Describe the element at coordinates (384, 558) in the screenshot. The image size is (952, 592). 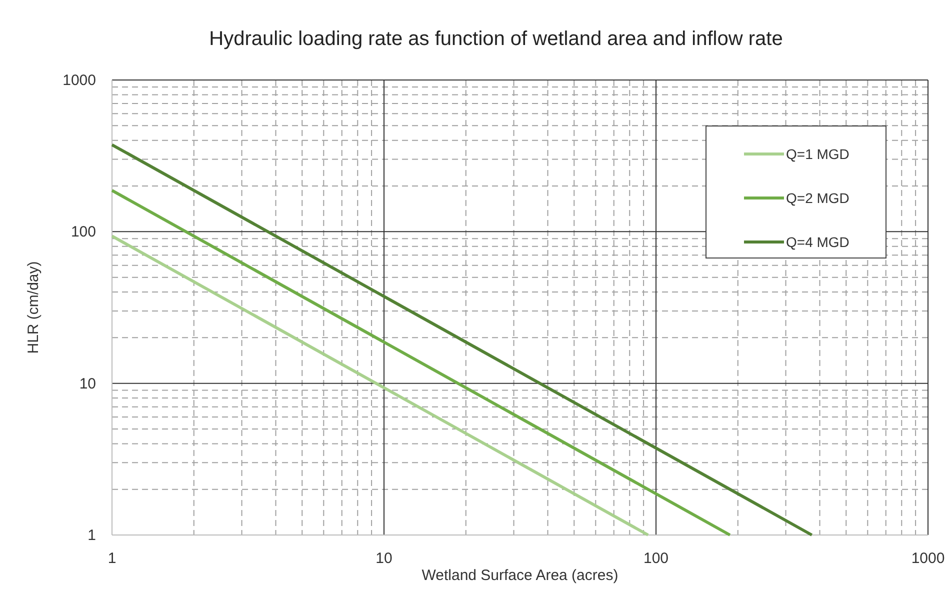
I see `x-tick-label: 10` at that location.